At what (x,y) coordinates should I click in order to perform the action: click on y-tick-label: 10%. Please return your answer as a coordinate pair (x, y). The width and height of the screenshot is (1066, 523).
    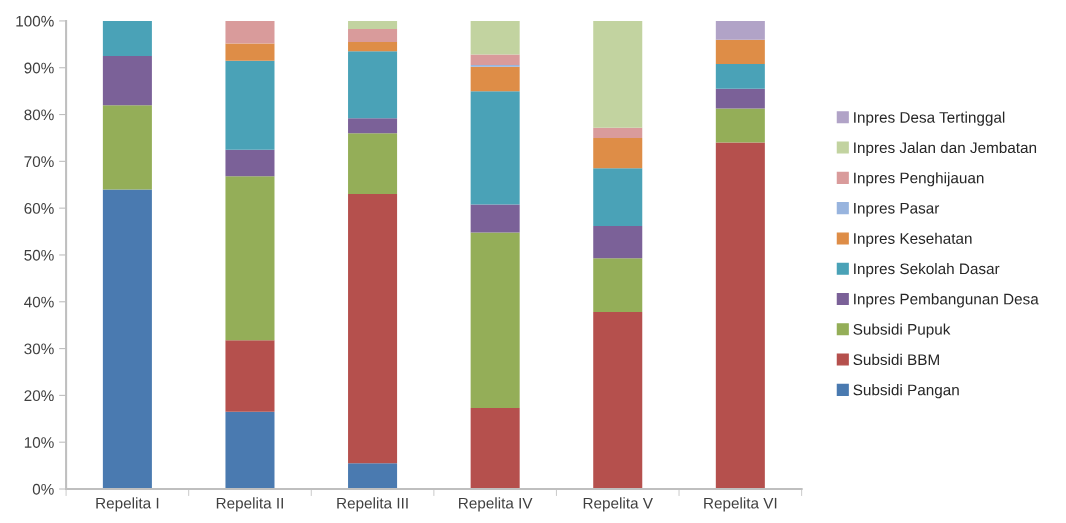
    Looking at the image, I should click on (39, 442).